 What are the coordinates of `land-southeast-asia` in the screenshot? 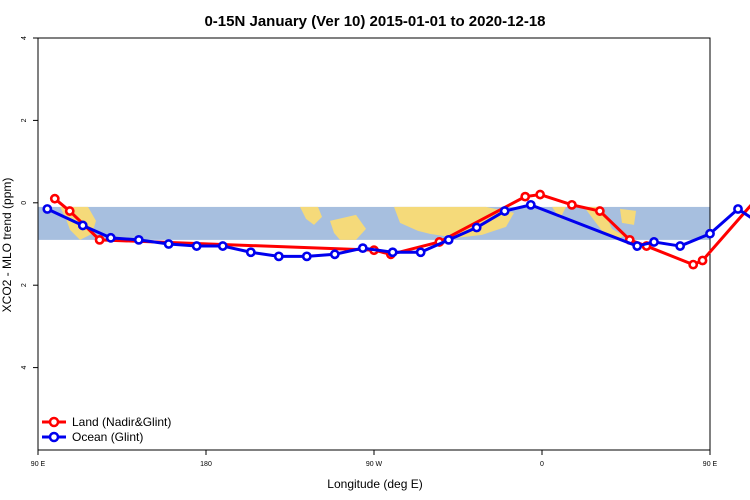 It's located at (604, 223).